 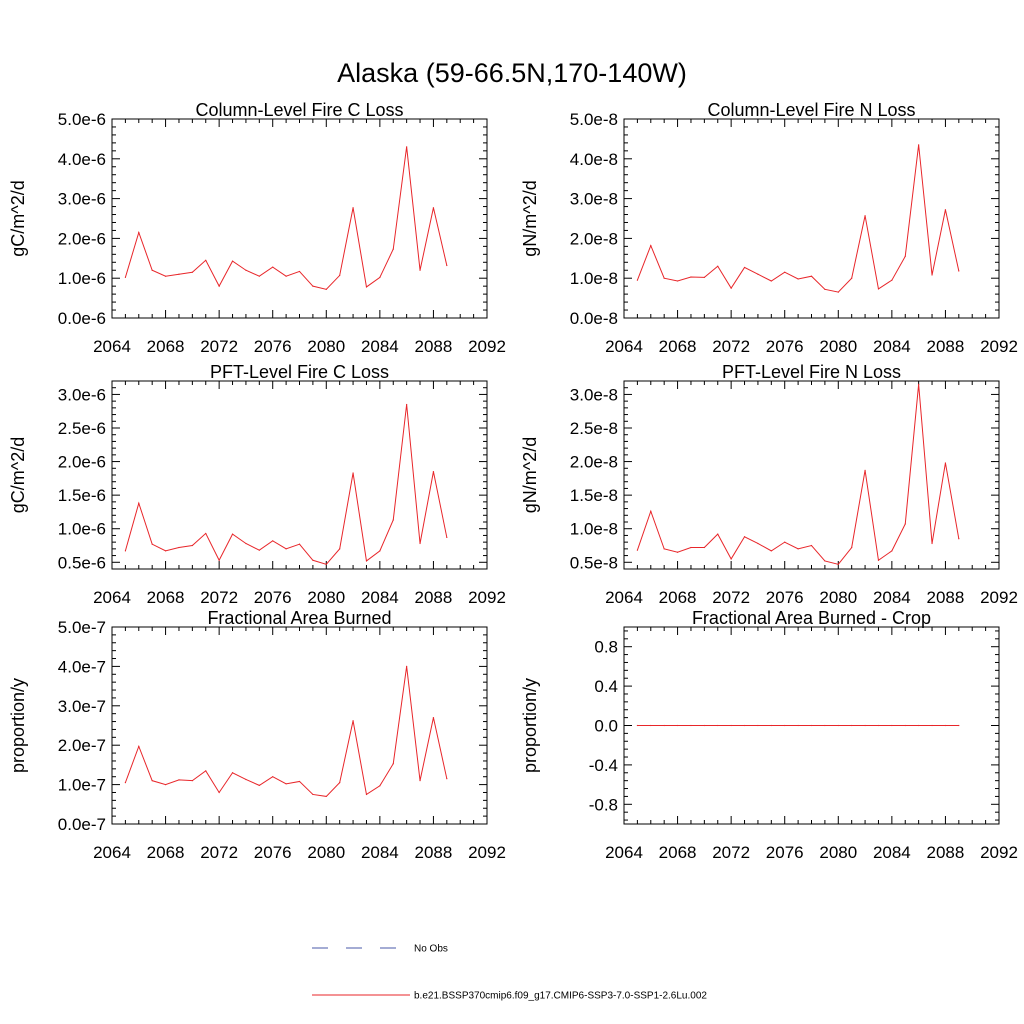 What do you see at coordinates (512, 73) in the screenshot?
I see `figure-title: Alaska (59-66.5N,170-140W)` at bounding box center [512, 73].